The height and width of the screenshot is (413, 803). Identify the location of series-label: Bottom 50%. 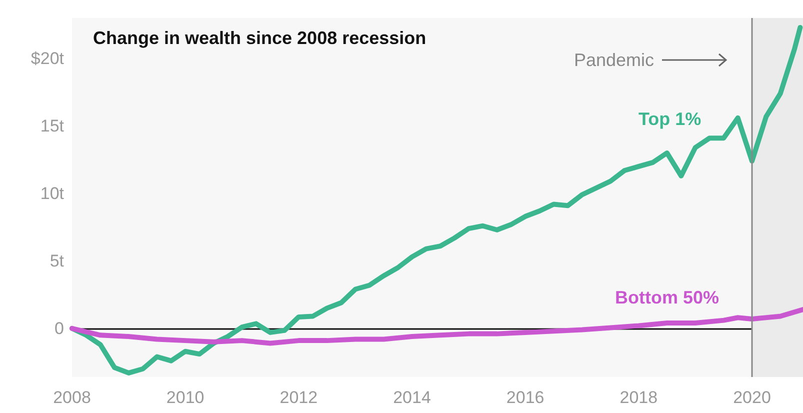
(667, 297).